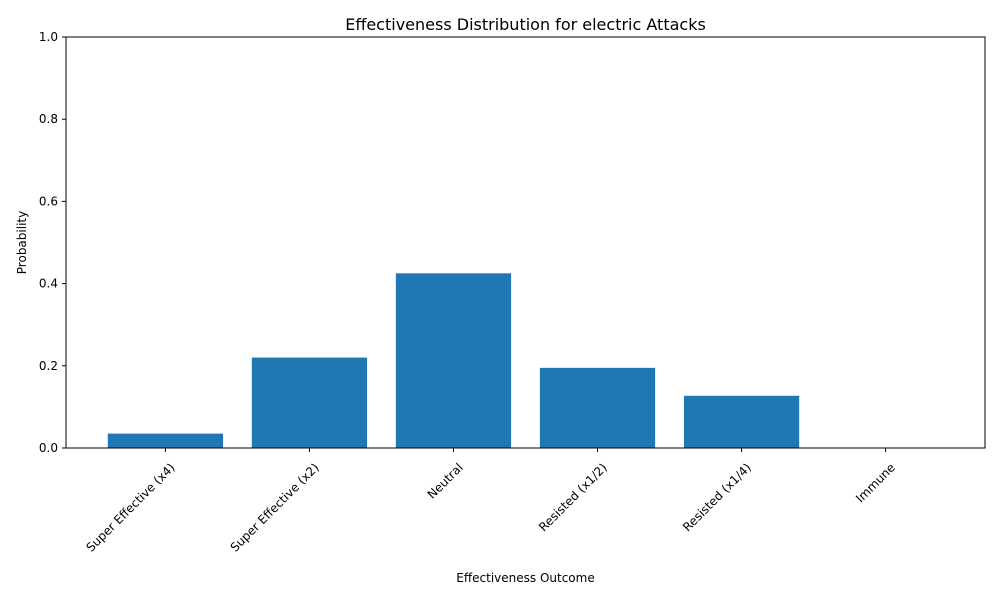 The image size is (1000, 600). Describe the element at coordinates (525, 578) in the screenshot. I see `x-axis-label: Effectiveness Outcome` at that location.